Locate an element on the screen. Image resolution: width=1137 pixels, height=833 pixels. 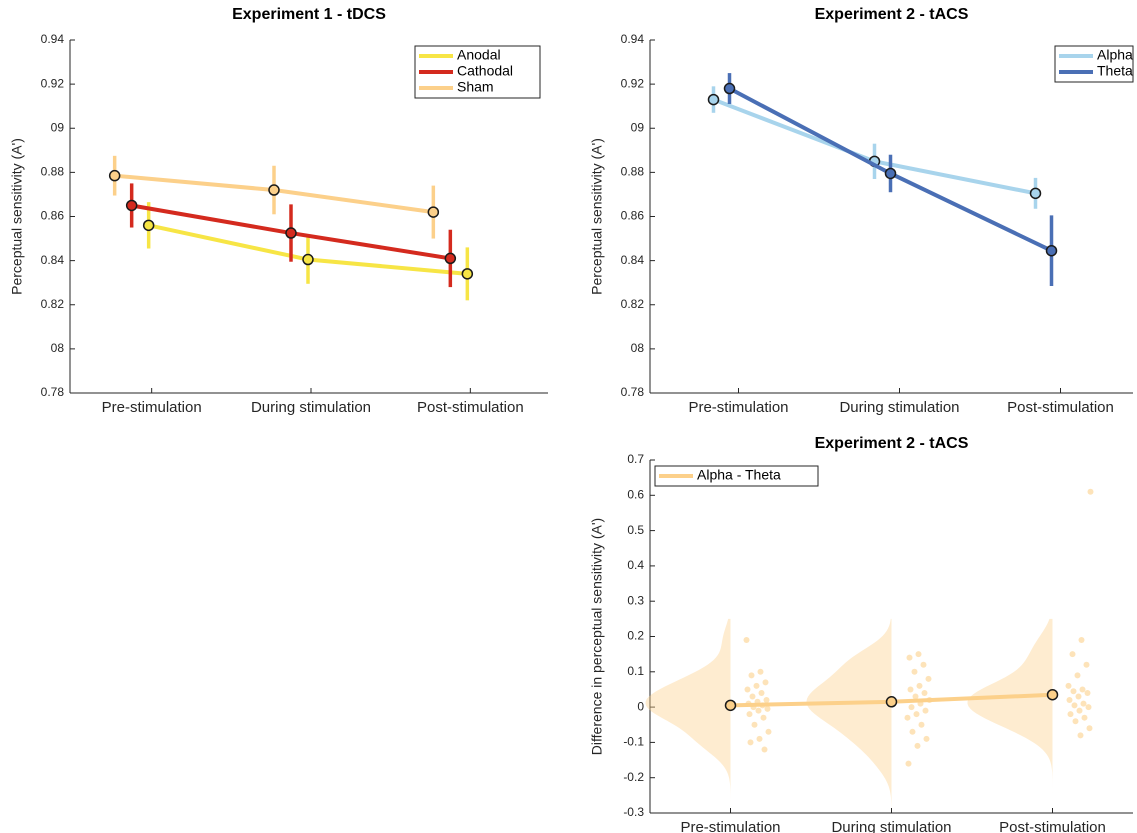
legend-label: Alpha is located at coordinates (1115, 55).